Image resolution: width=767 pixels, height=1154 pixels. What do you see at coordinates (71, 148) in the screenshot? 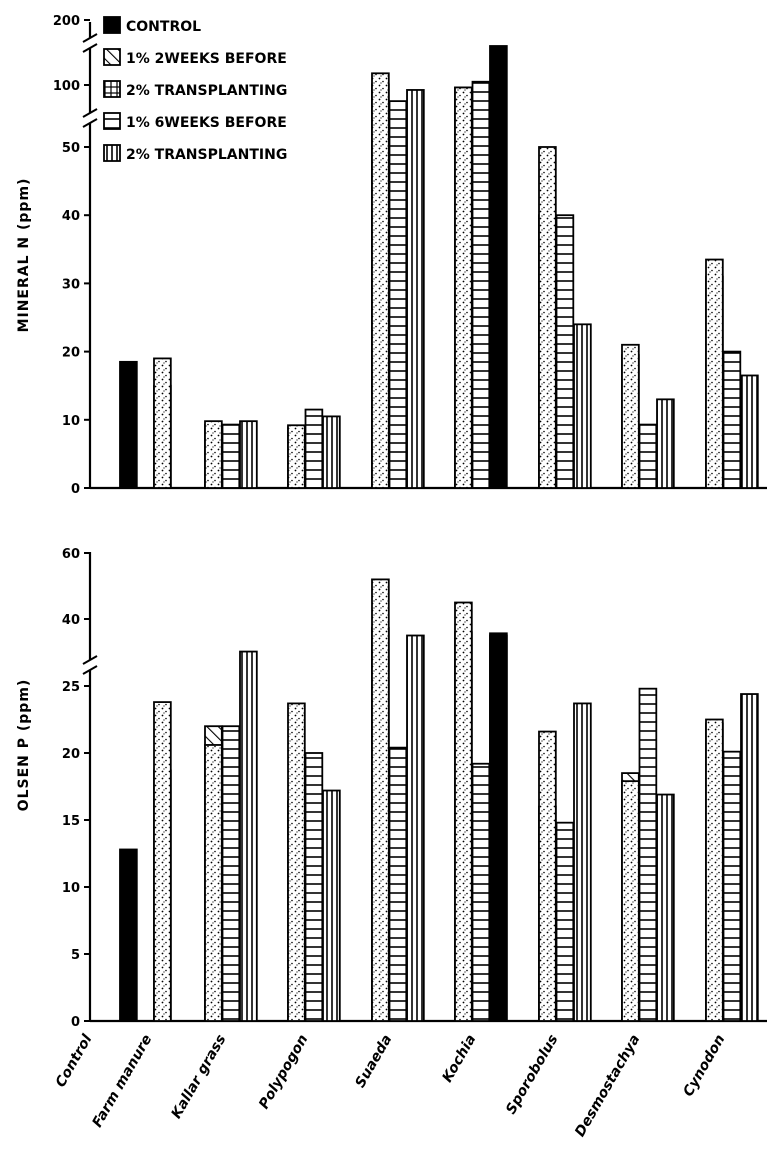
I see `y-tick-label: 50` at bounding box center [71, 148].